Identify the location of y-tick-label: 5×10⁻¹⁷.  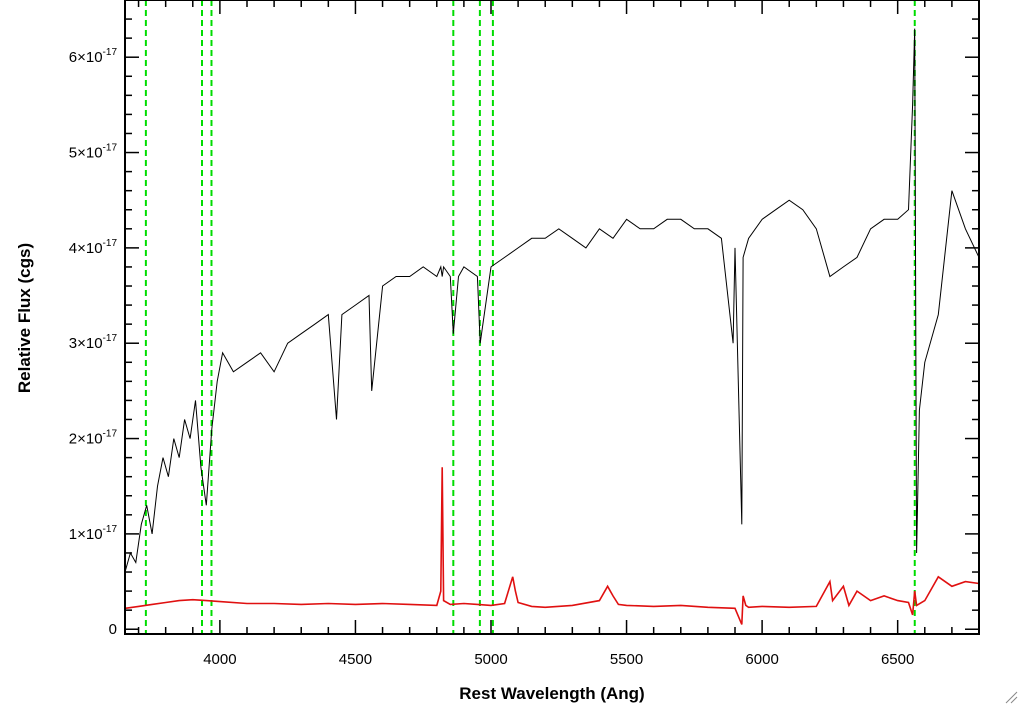
(93, 152).